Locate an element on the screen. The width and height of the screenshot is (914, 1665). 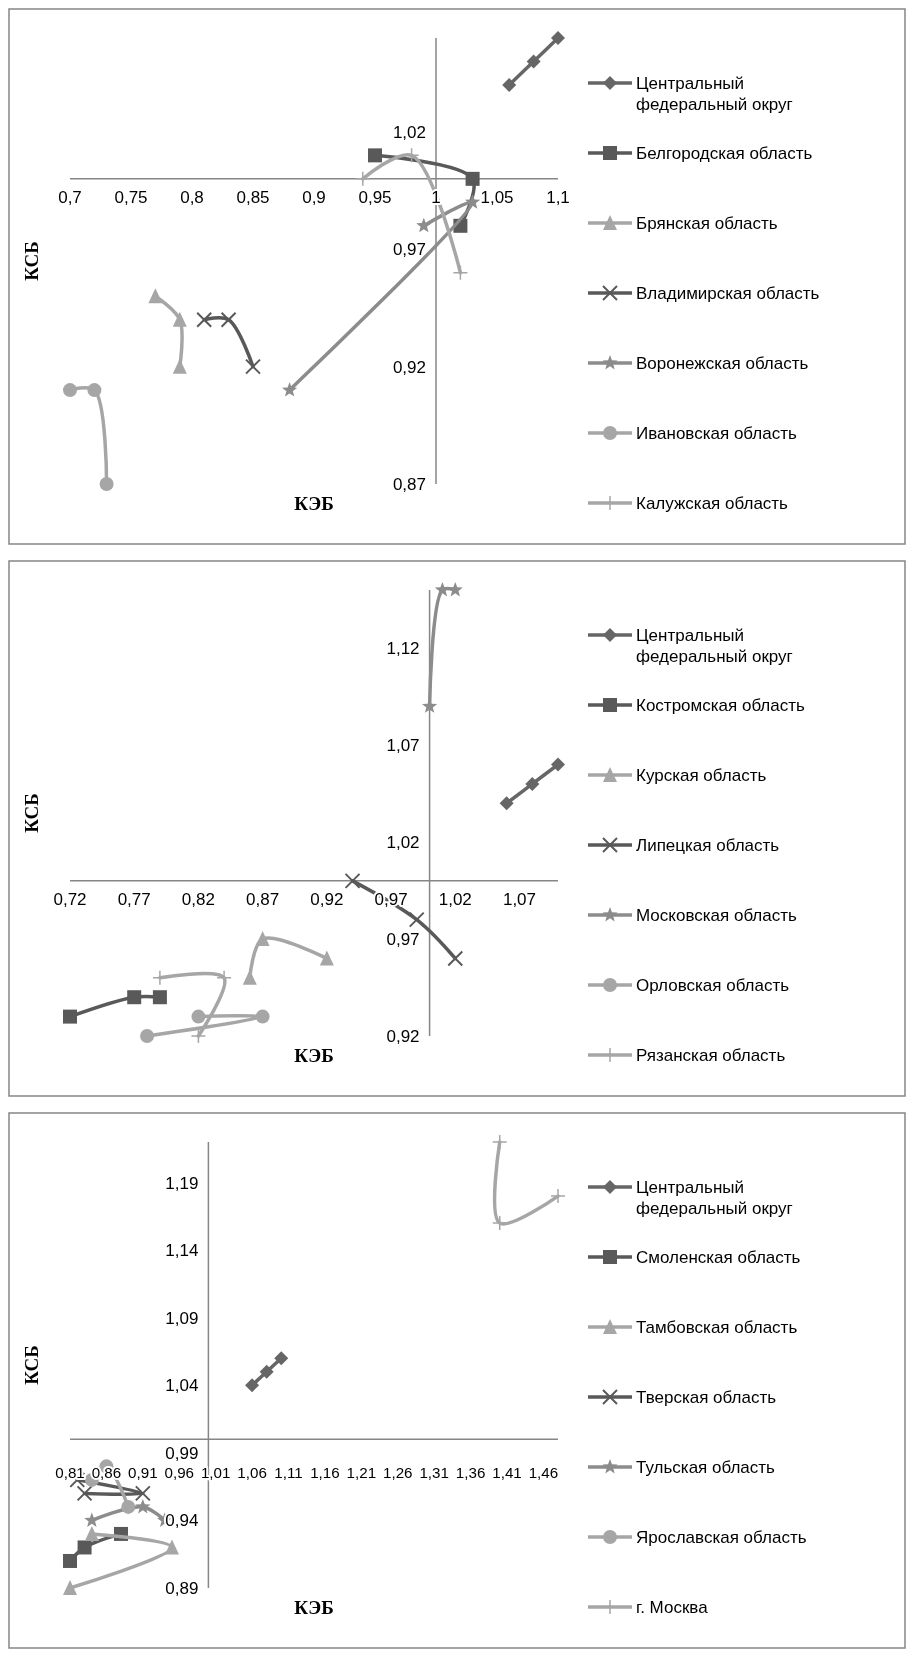
x-tick-label: 1,11 is located at coordinates (288, 1473).